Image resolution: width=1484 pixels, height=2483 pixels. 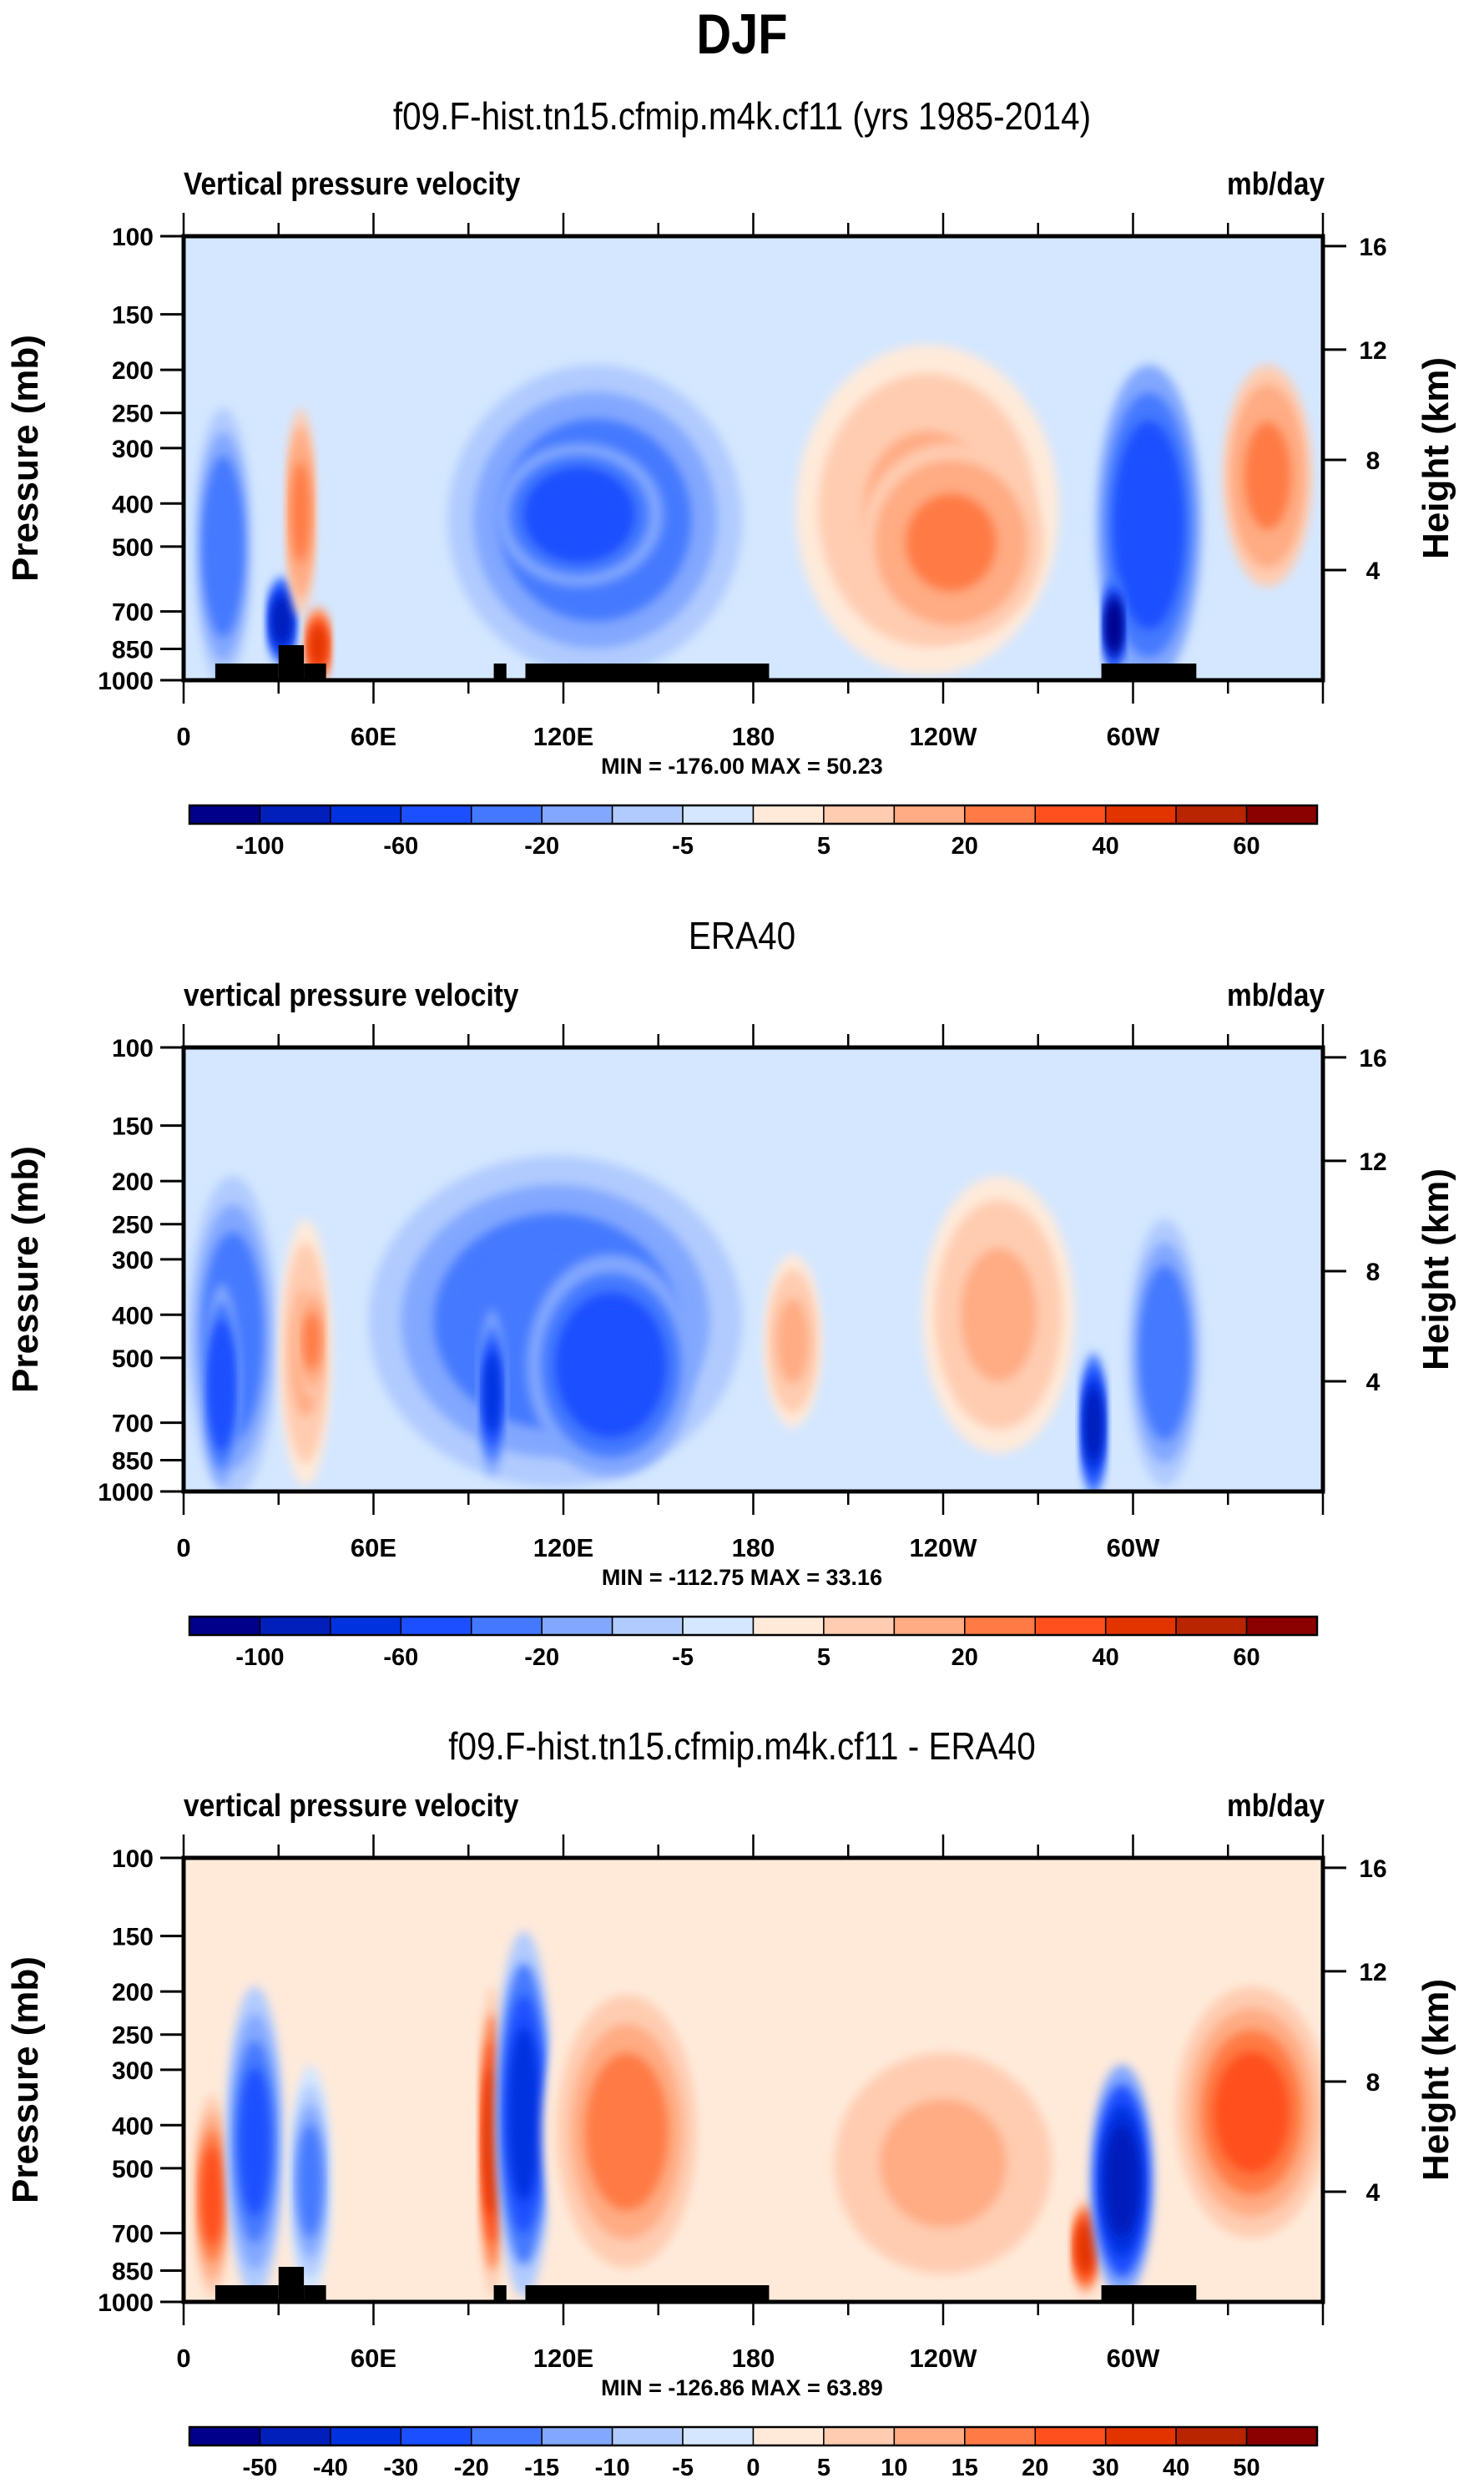 I want to click on y-tick-label: 100, so click(x=133, y=1049).